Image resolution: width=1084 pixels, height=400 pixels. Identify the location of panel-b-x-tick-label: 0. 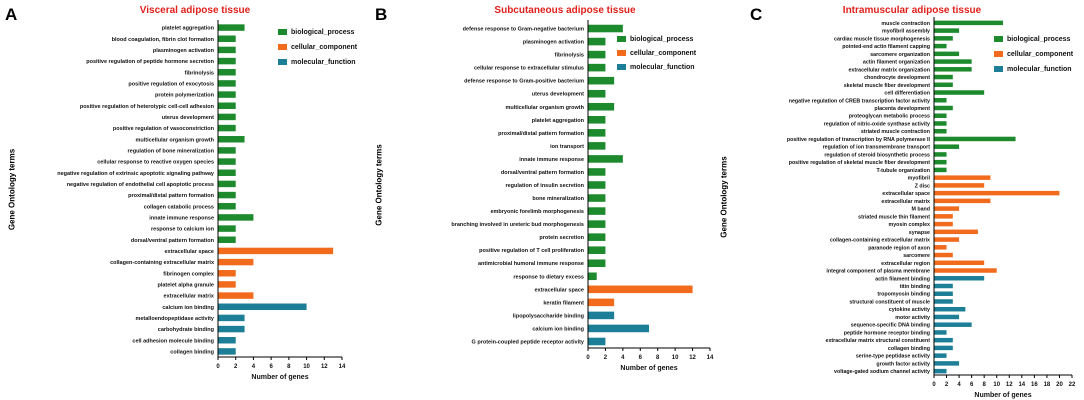
(588, 358).